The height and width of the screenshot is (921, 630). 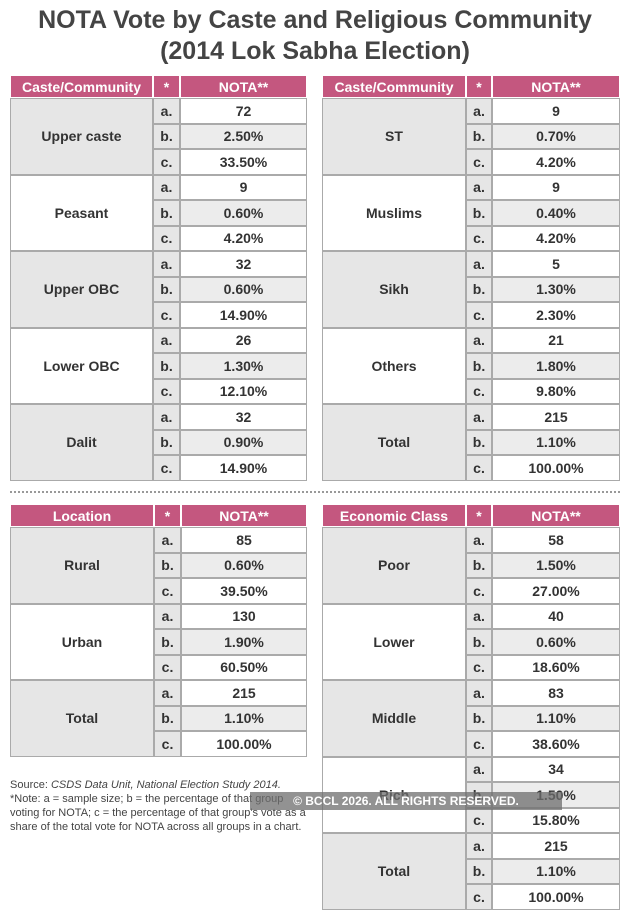 I want to click on row-value: 83, so click(x=556, y=693).